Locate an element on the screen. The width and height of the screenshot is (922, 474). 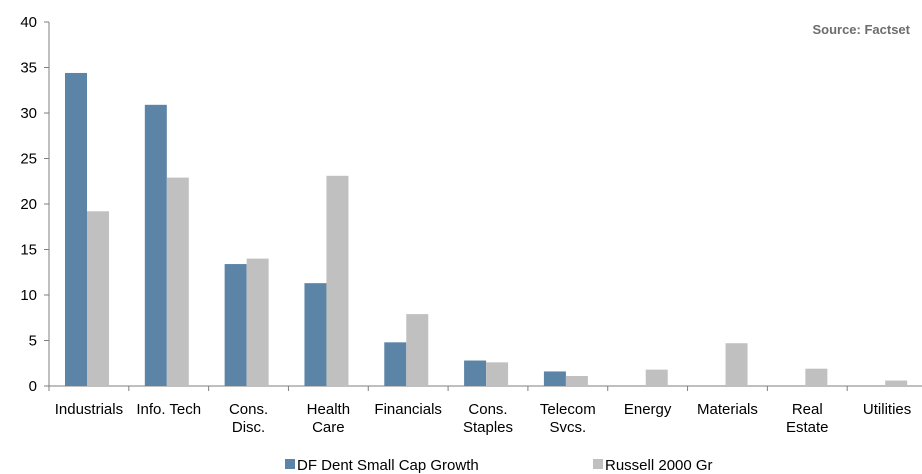
x-tick-label: Health Care is located at coordinates (328, 418).